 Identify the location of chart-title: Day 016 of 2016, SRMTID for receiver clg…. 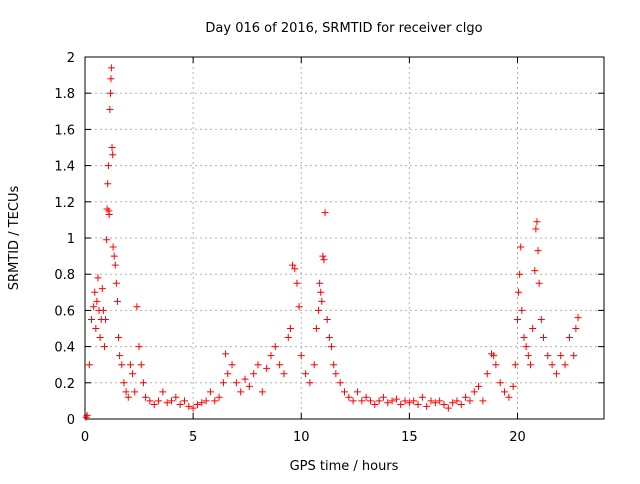
(343, 28).